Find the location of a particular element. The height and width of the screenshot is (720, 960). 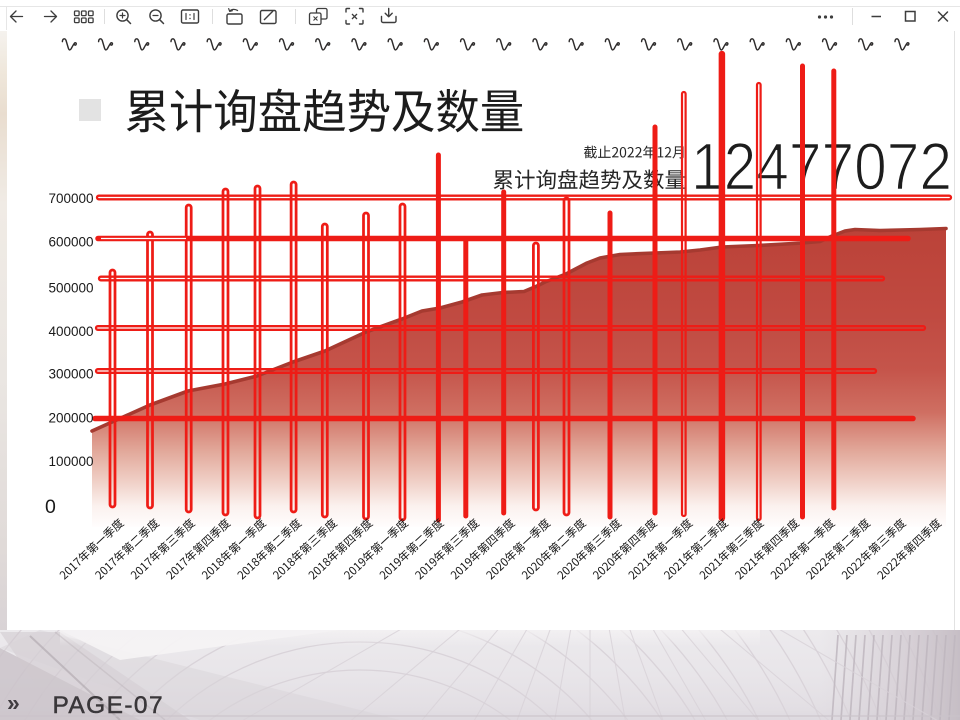

svg-text: 100000 is located at coordinates (70, 461).